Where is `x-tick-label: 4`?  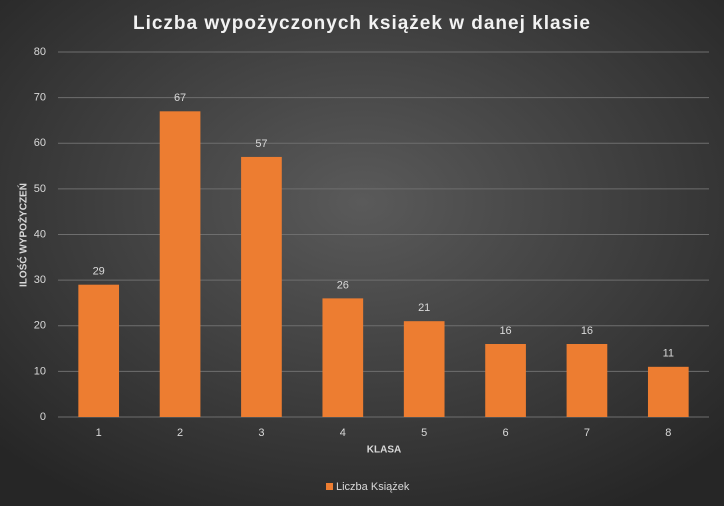 x-tick-label: 4 is located at coordinates (343, 433).